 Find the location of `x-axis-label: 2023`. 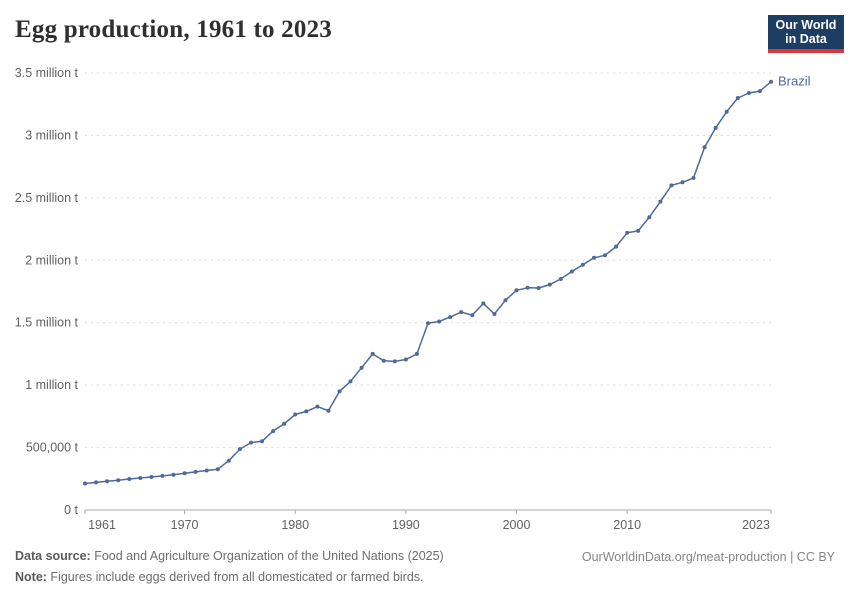

x-axis-label: 2023 is located at coordinates (756, 525).